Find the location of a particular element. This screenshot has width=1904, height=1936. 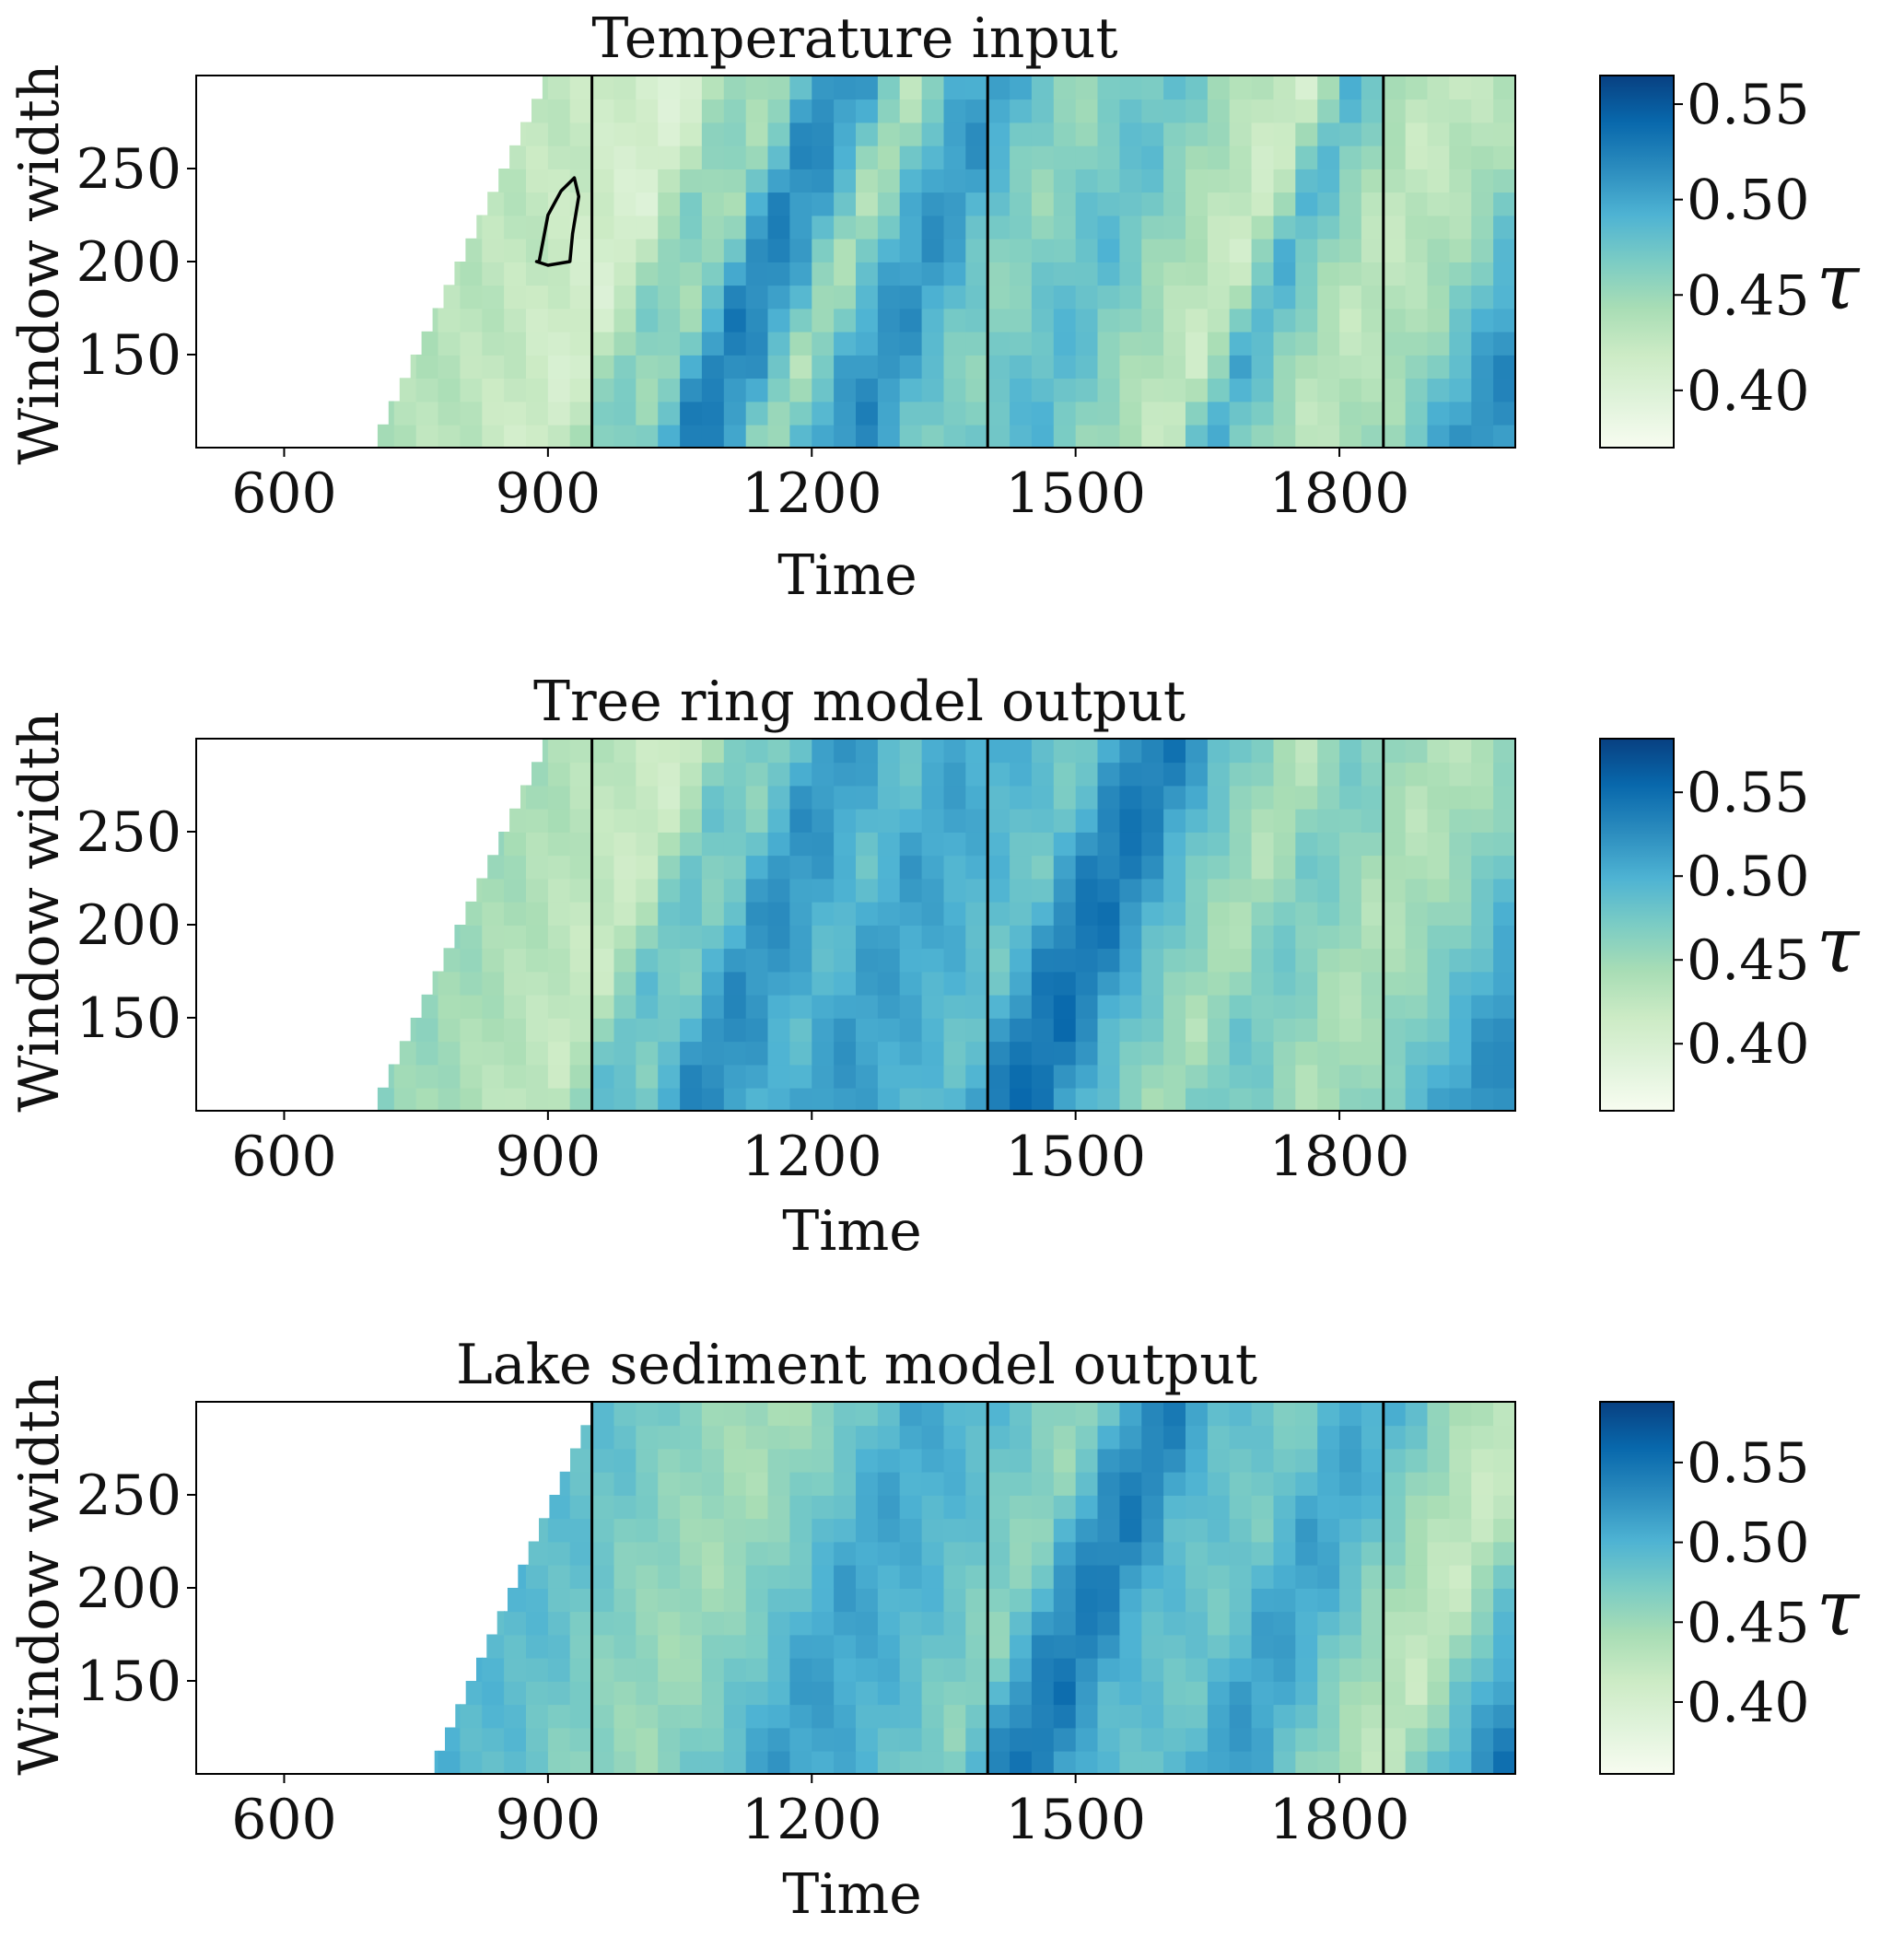

colorbar-tick-label: 0.45 is located at coordinates (1748, 961).